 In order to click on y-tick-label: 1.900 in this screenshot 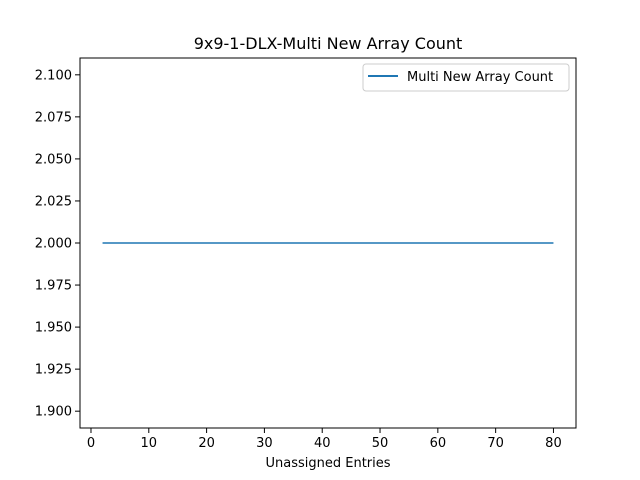, I will do `click(53, 412)`.